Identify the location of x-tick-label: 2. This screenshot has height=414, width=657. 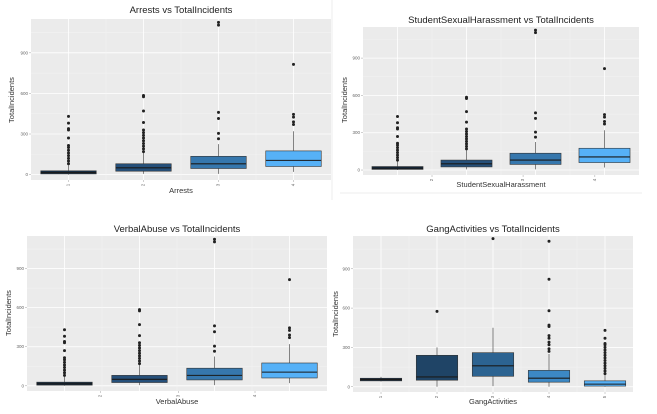
(100, 395).